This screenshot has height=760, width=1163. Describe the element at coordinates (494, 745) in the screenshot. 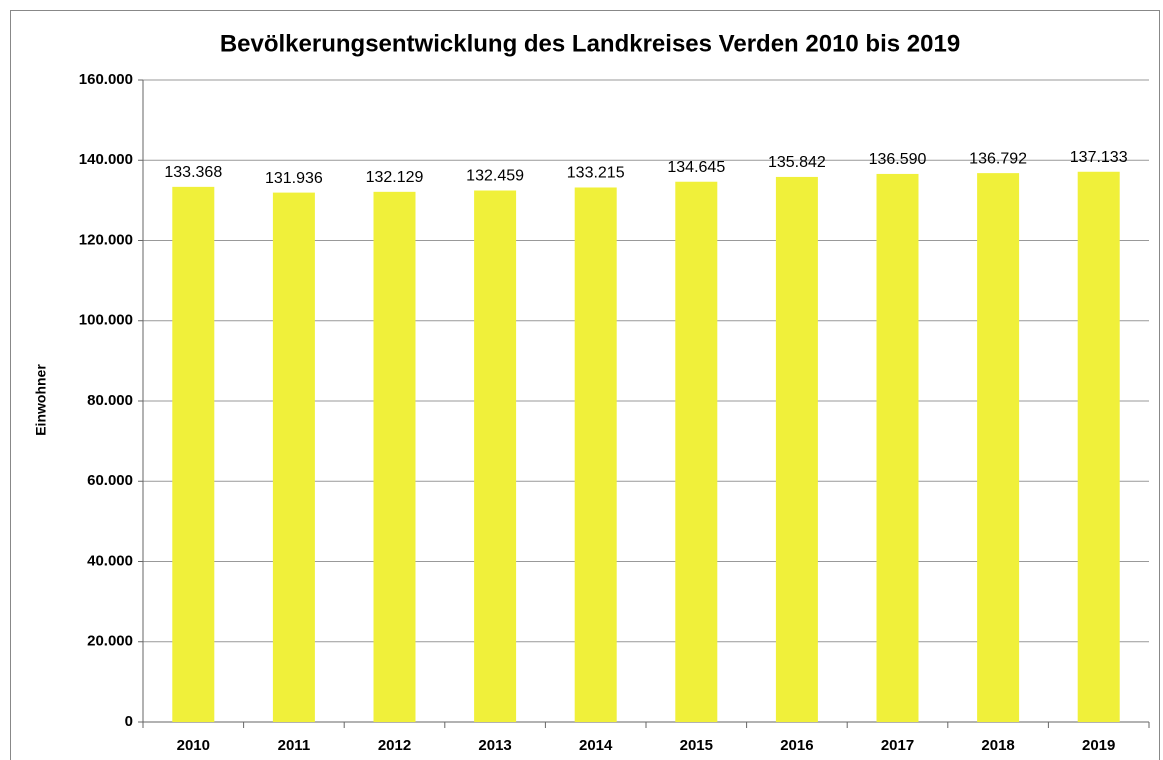

I see `x-tick-label: 2013` at that location.